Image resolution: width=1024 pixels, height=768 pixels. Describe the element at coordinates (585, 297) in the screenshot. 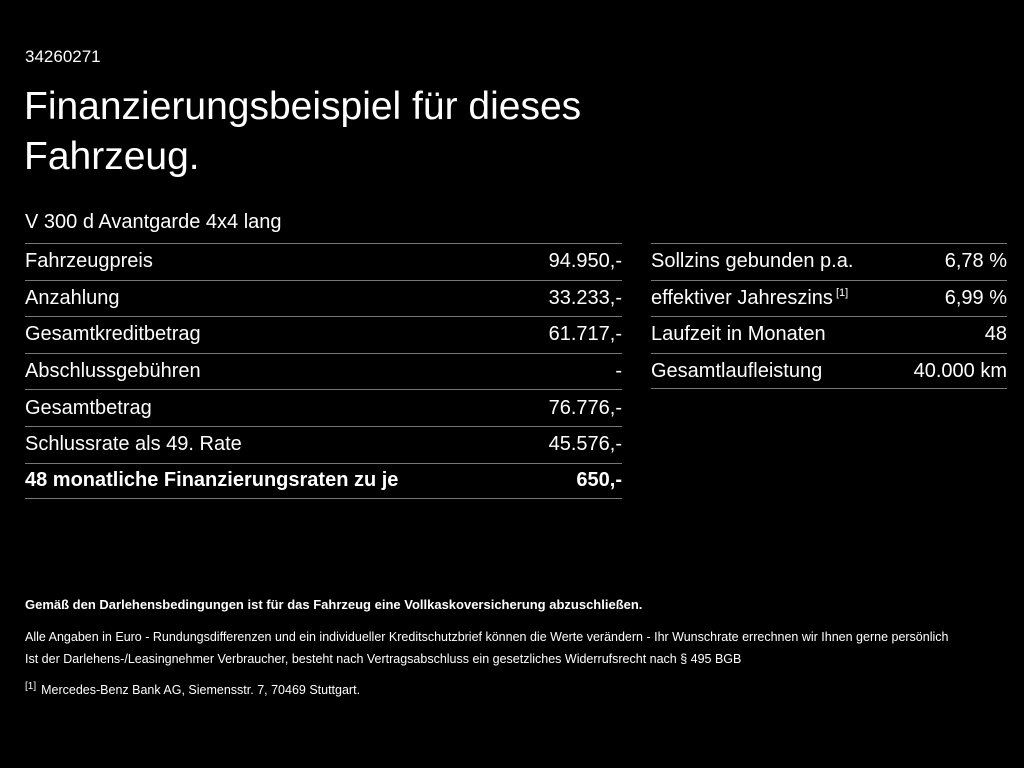

I see `row-value: 33.233,-` at that location.